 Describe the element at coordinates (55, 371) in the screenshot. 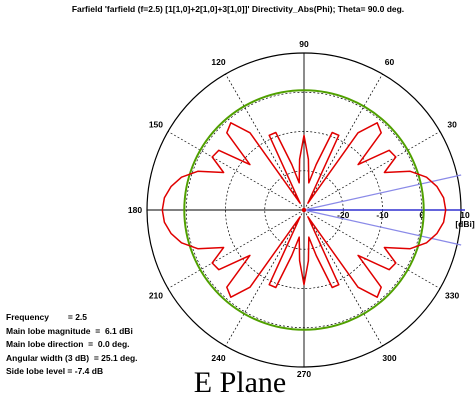

I see `info-side-lobe-level: Side lobe level = -7.4 dB` at that location.